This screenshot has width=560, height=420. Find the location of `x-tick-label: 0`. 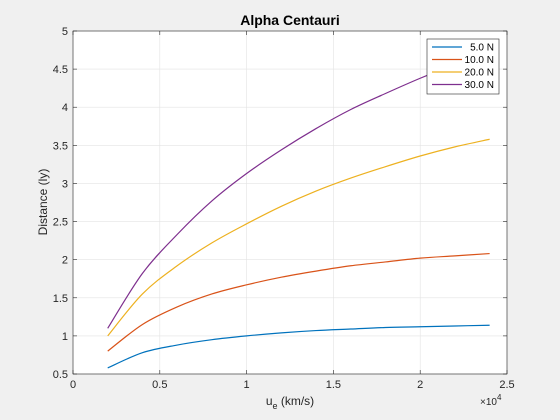

x-tick-label: 0 is located at coordinates (73, 385).